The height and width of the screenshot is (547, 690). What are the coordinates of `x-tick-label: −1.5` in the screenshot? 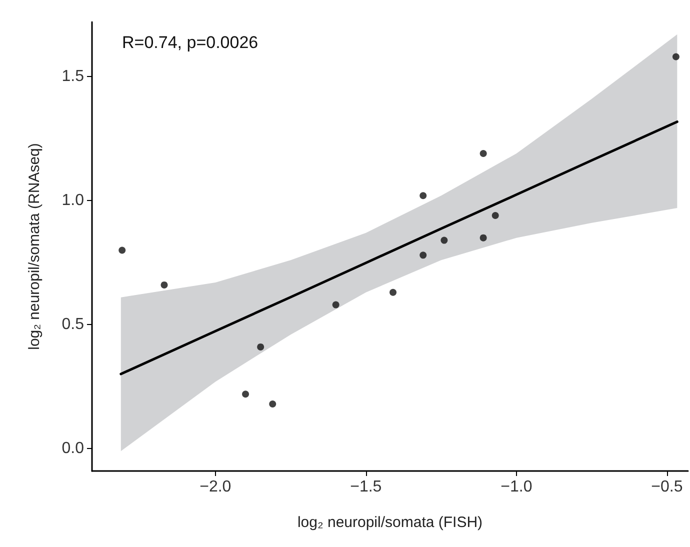 It's located at (366, 487).